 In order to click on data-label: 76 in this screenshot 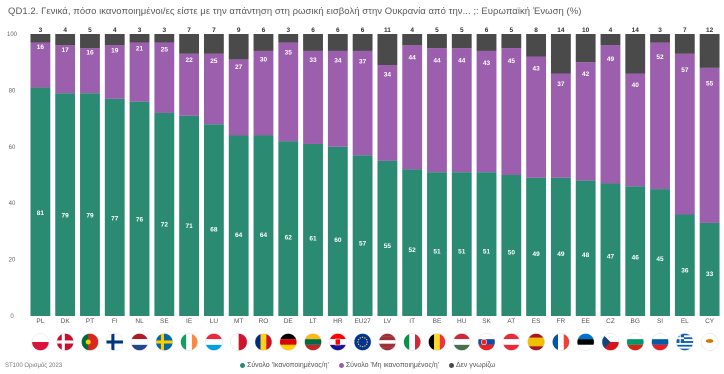, I will do `click(140, 220)`.